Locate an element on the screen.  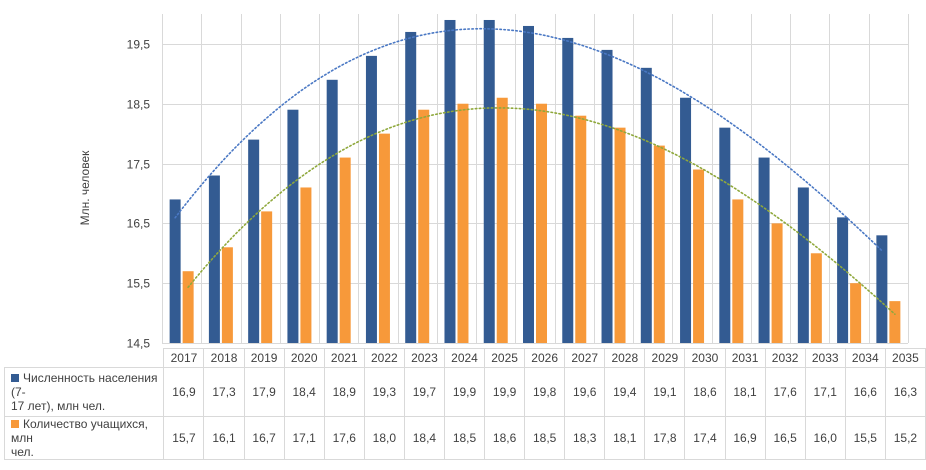
data-label-population: 18,9 is located at coordinates (344, 392).